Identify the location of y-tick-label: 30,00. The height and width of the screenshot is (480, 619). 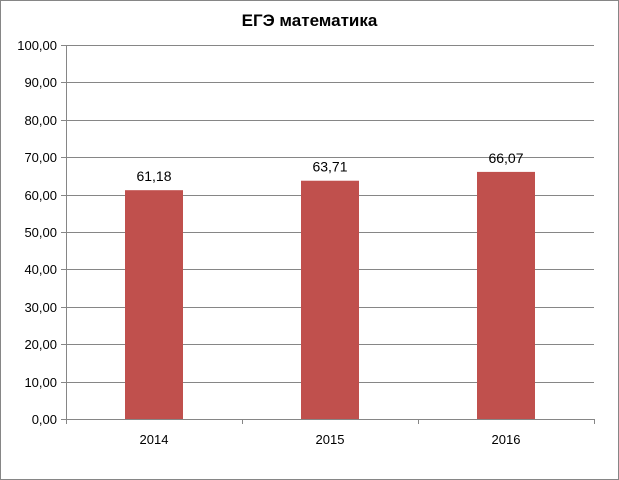
(40, 307).